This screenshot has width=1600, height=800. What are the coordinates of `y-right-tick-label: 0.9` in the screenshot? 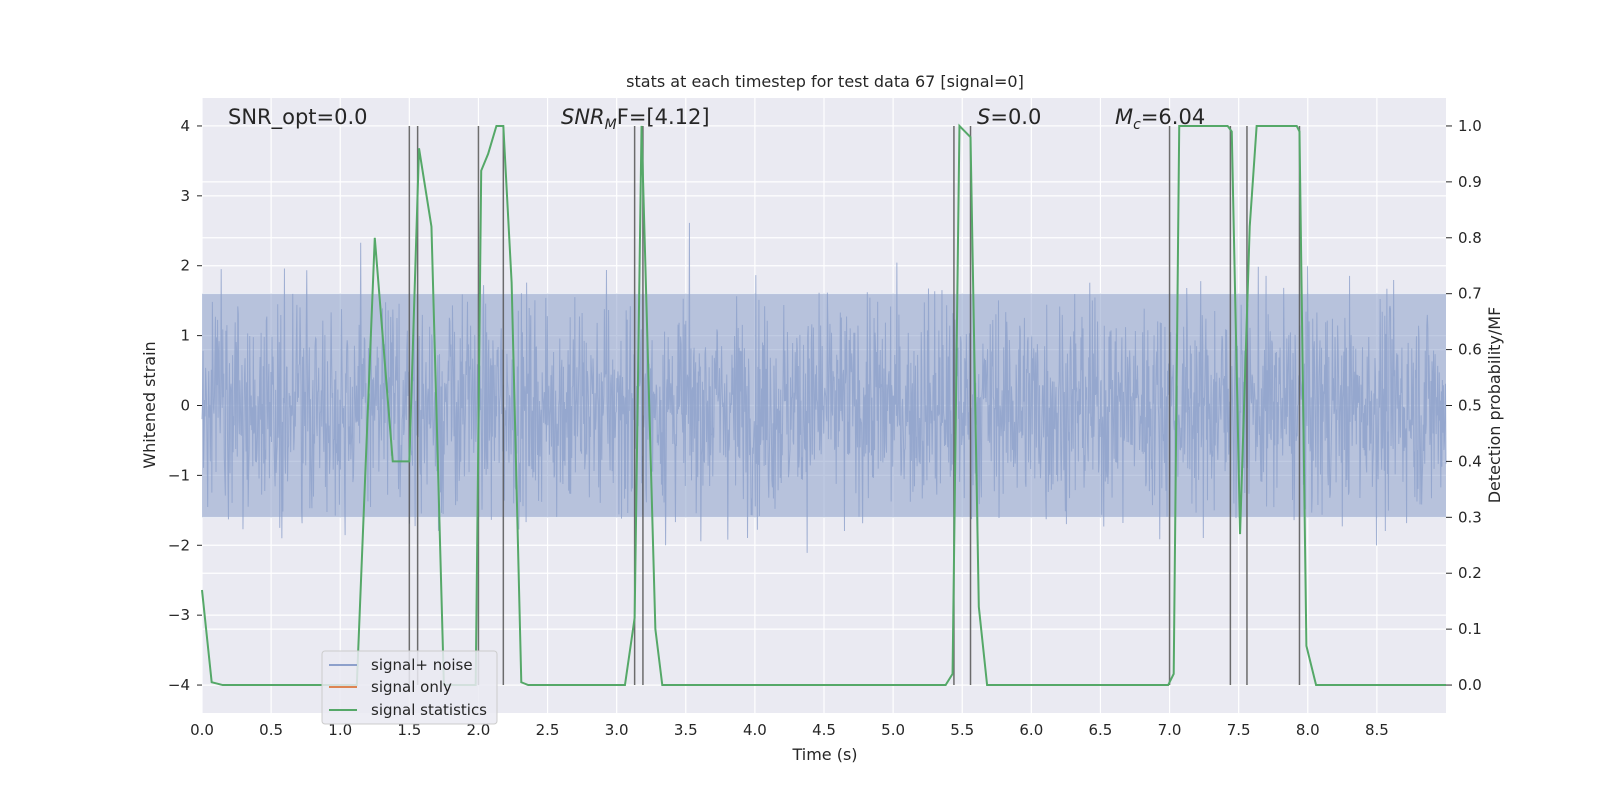 It's located at (1470, 182).